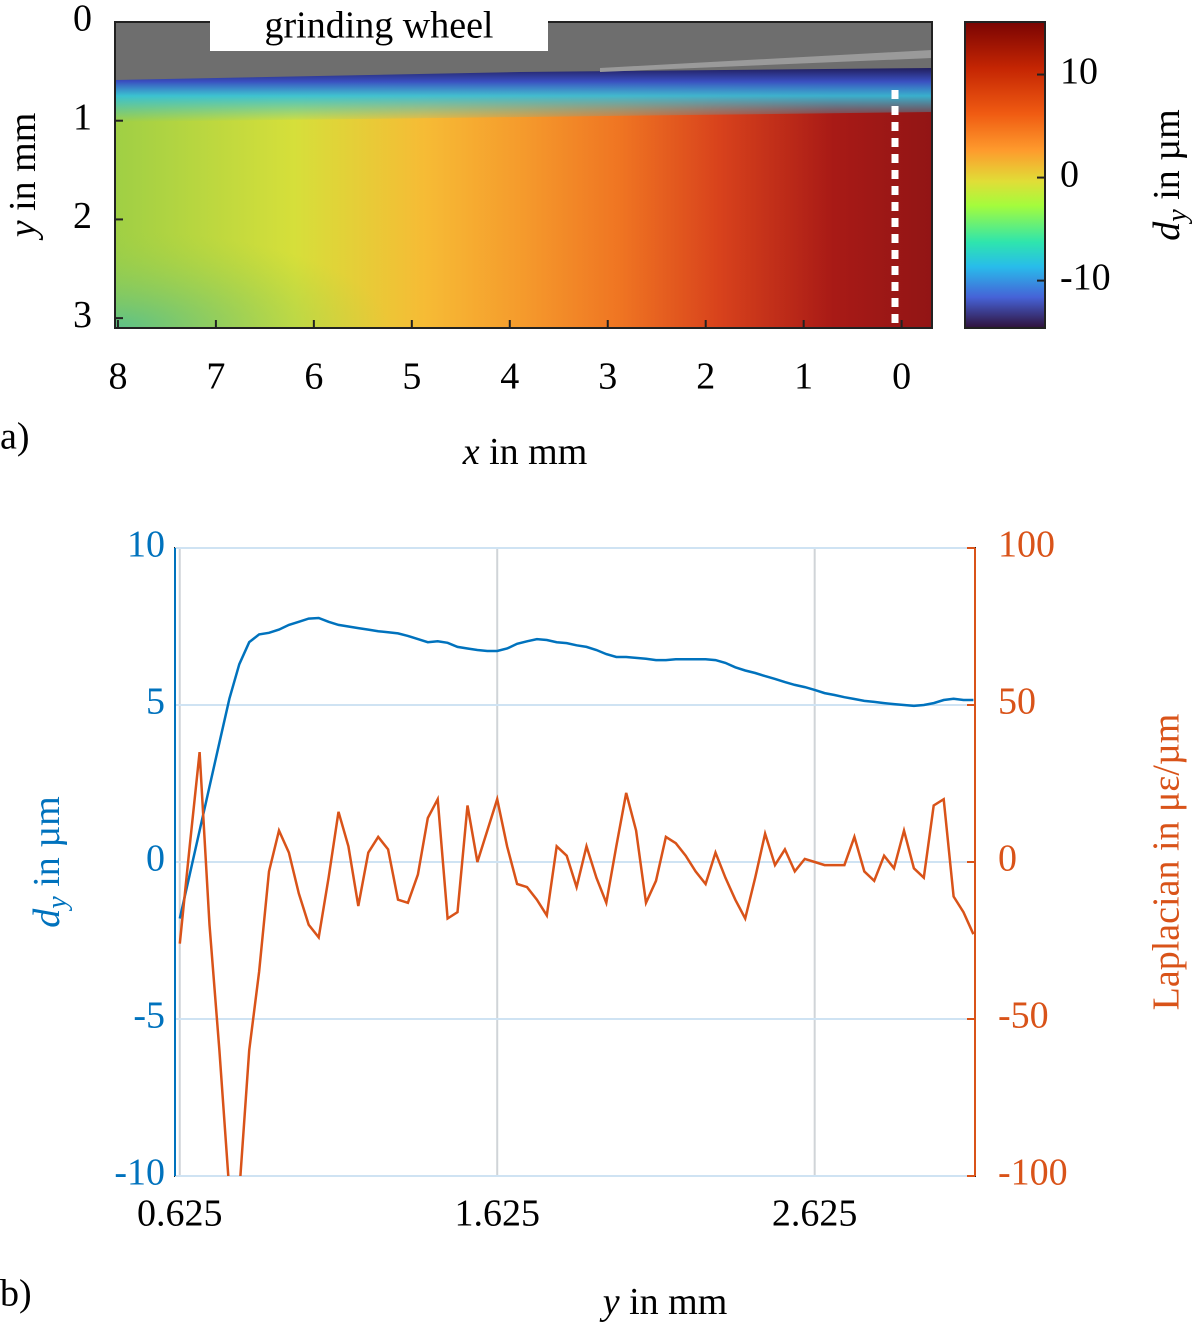 The height and width of the screenshot is (1334, 1200). I want to click on x-tick-label: 3, so click(607, 377).